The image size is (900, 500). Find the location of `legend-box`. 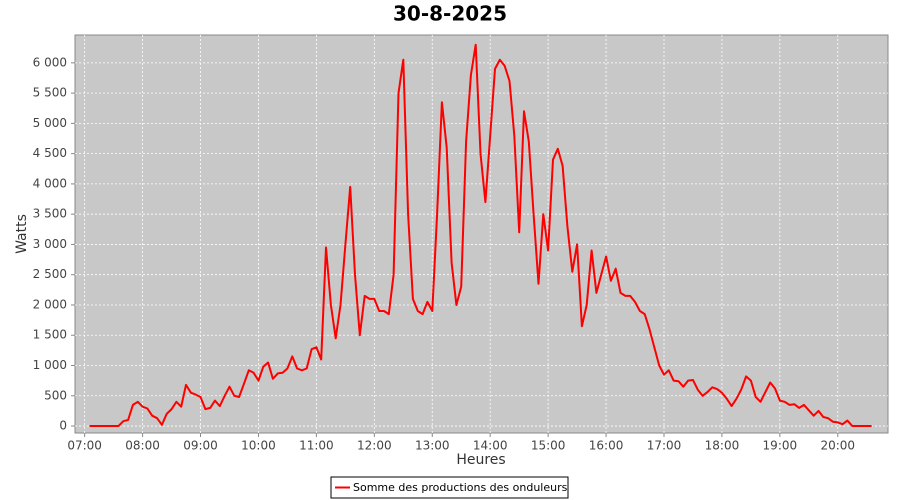

legend-box is located at coordinates (449, 487).